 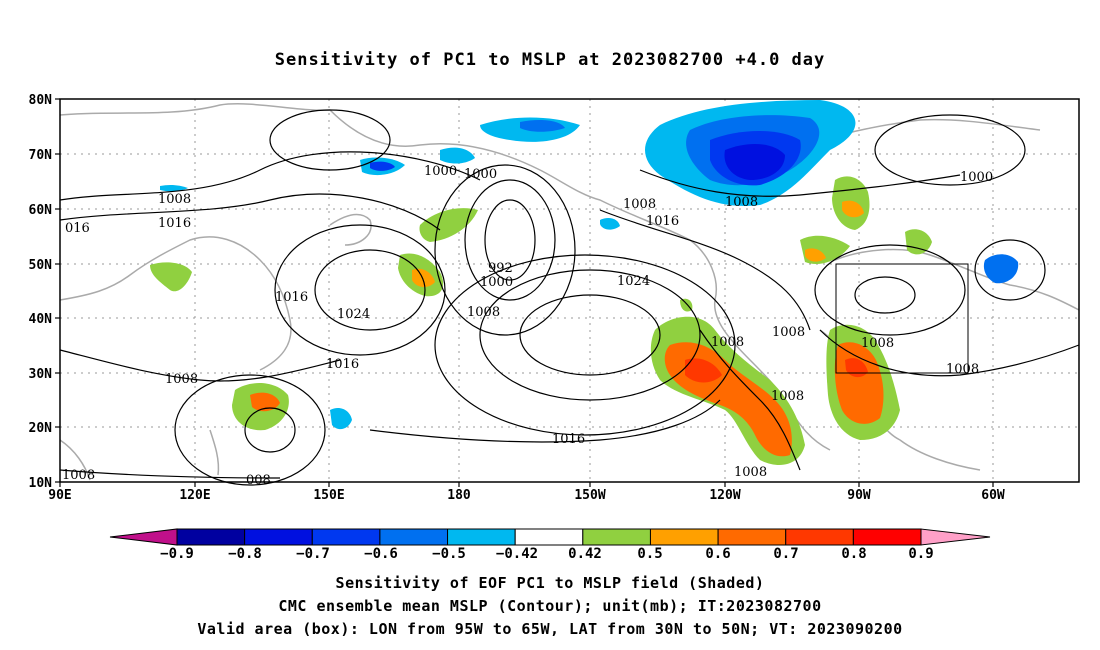 What do you see at coordinates (143, 537) in the screenshot?
I see `colorbar-left-arrow` at bounding box center [143, 537].